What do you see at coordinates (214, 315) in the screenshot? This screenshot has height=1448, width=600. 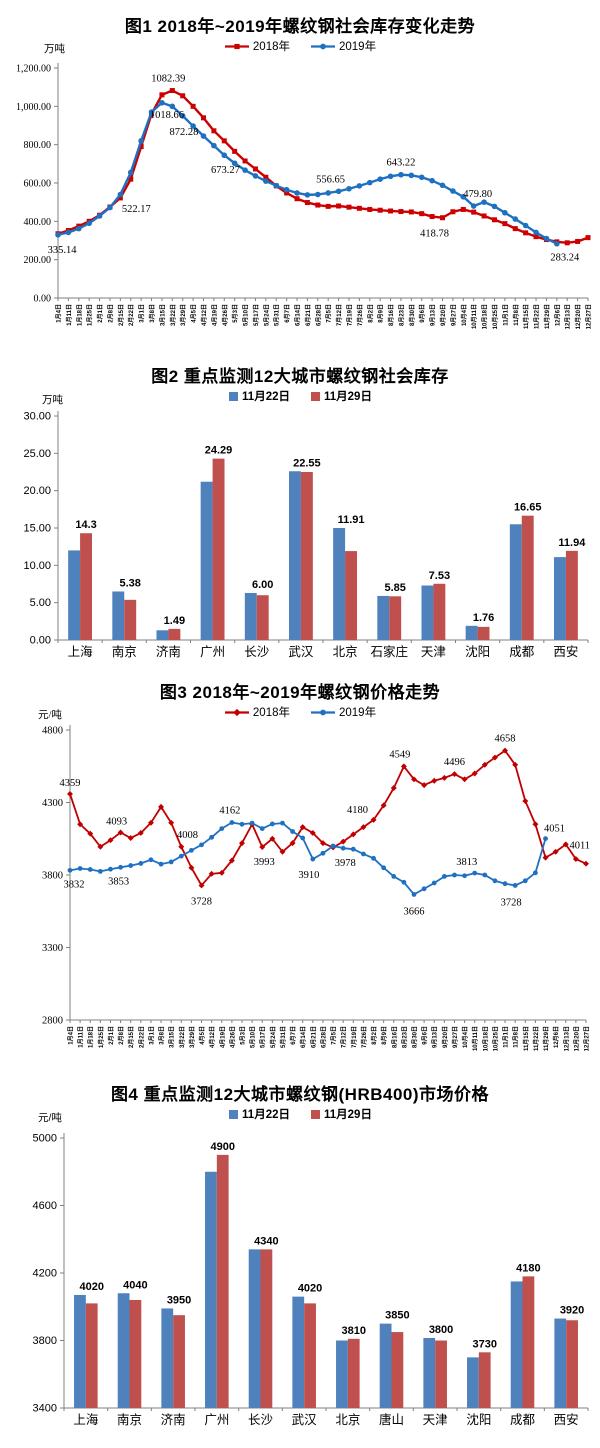 I see `svg-text: 4月19日` at bounding box center [214, 315].